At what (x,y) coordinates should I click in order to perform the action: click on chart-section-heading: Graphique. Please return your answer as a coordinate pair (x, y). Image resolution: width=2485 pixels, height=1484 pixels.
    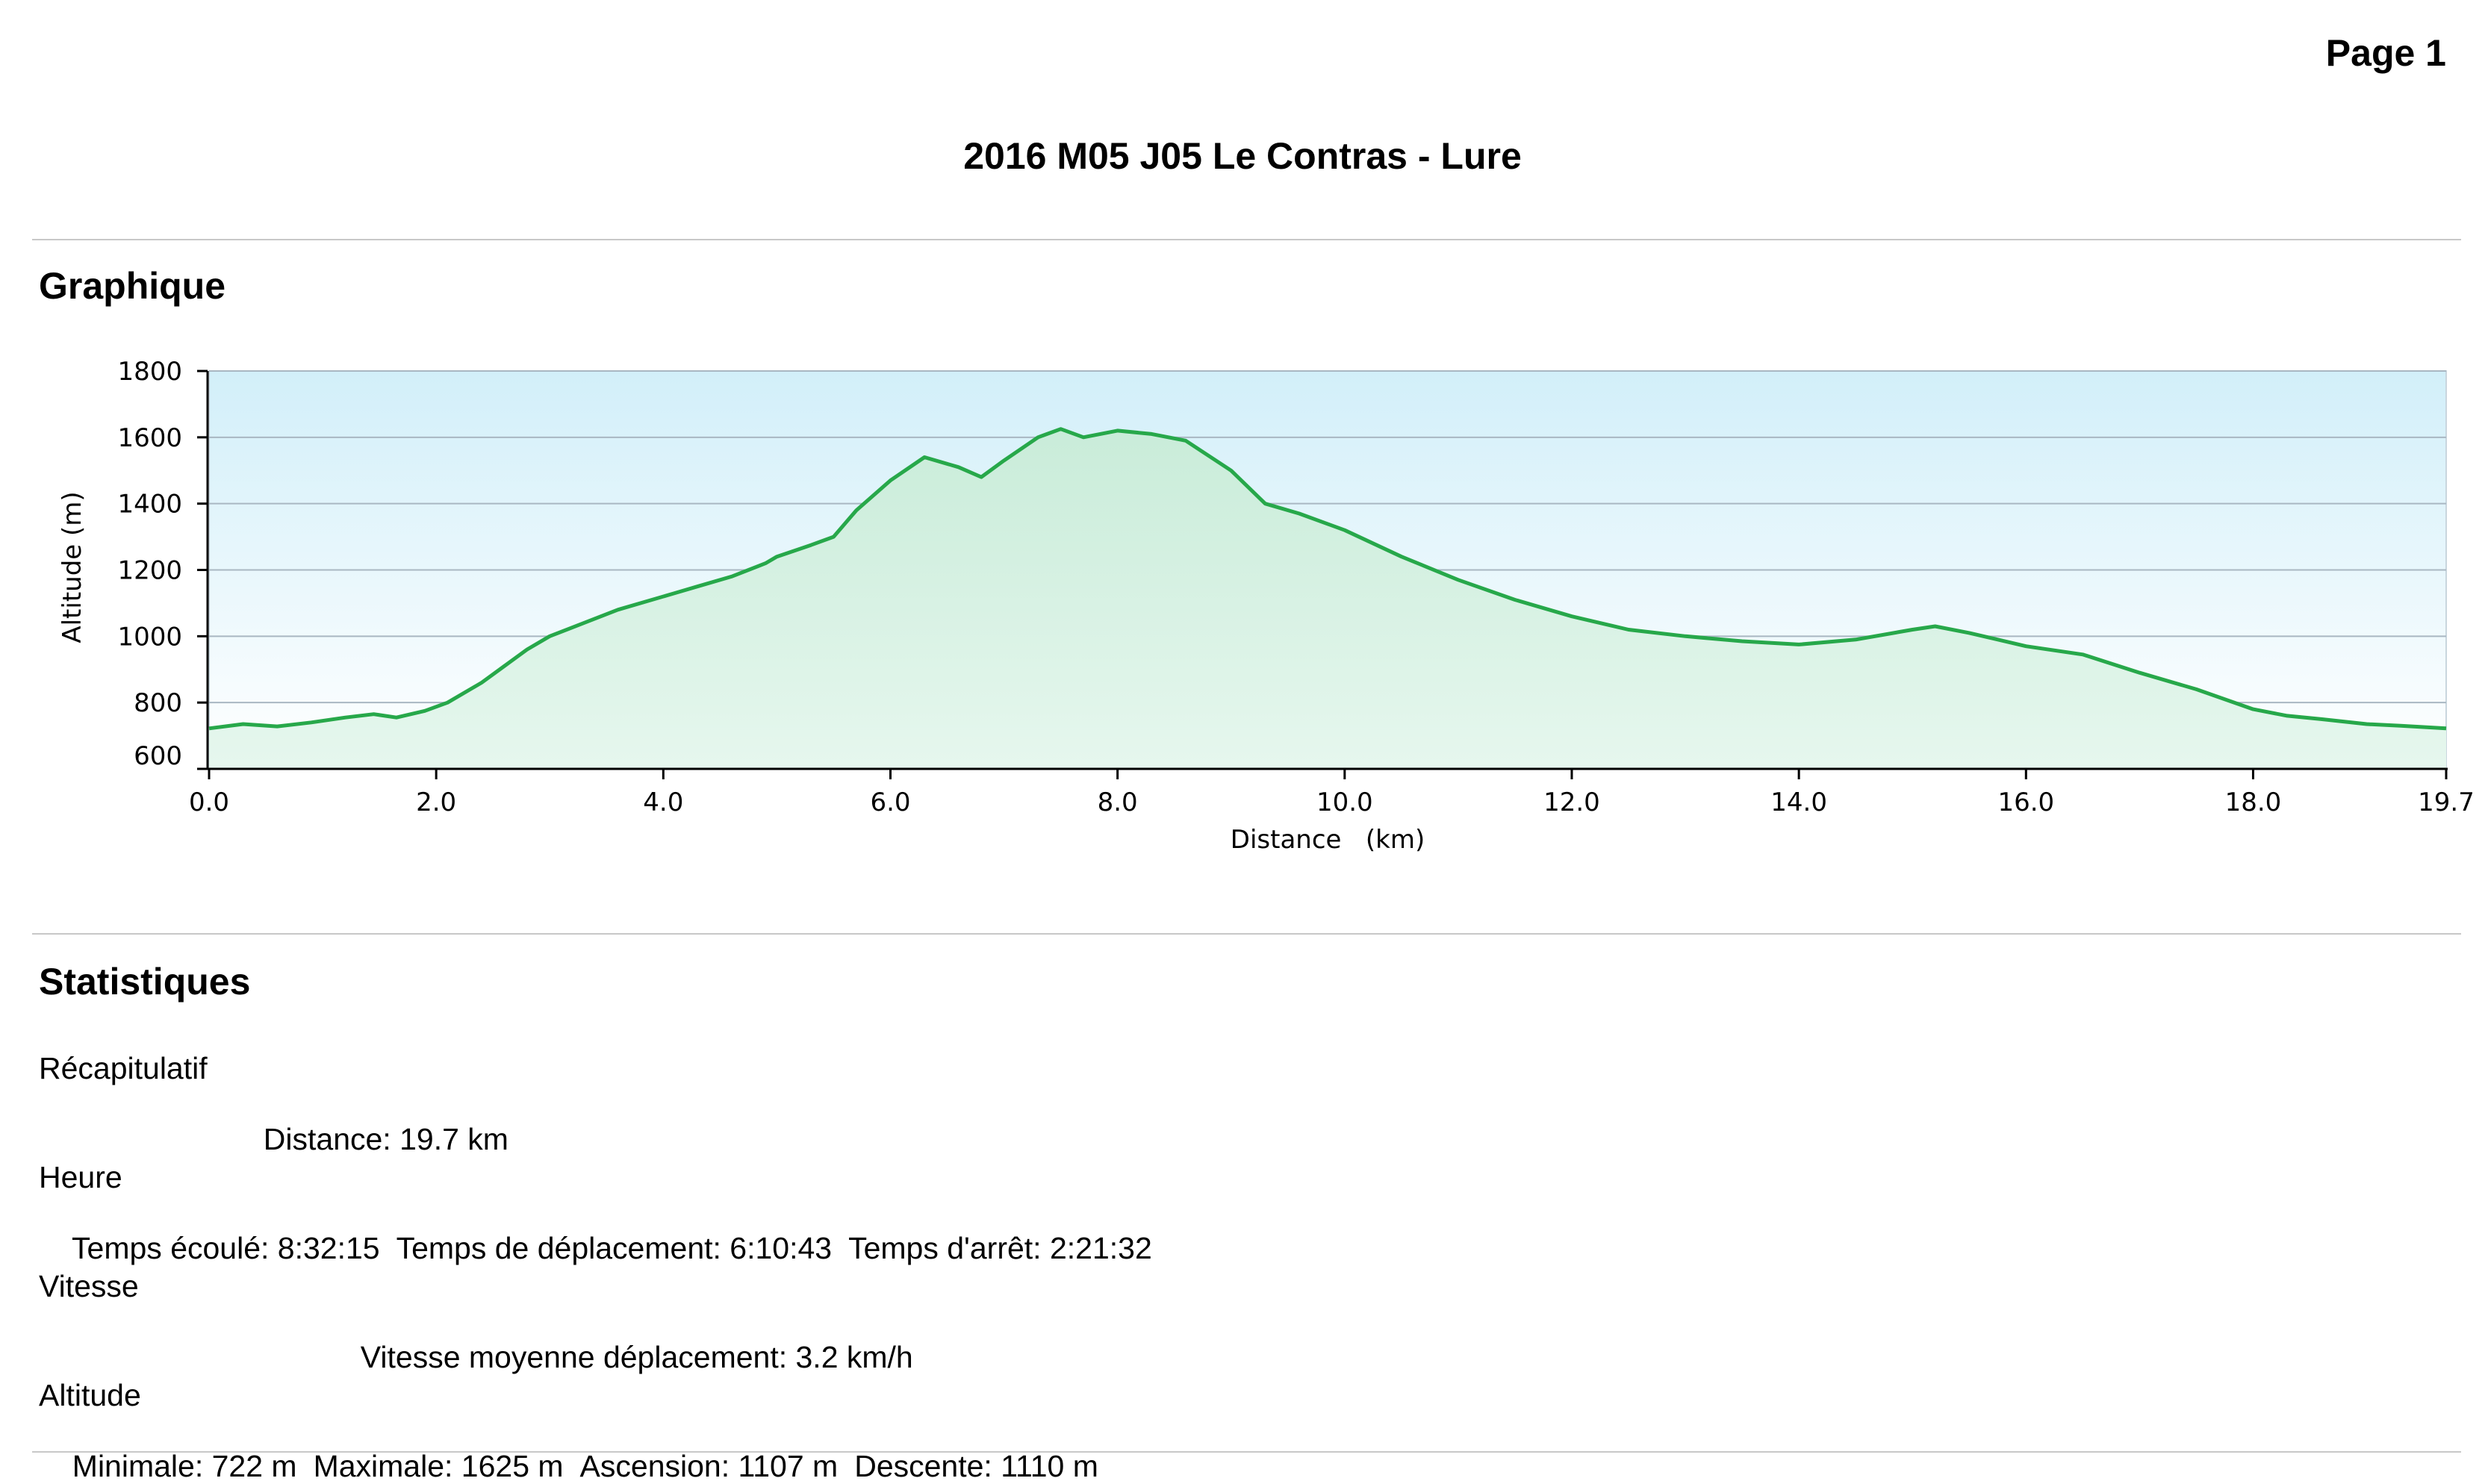
    Looking at the image, I should click on (132, 286).